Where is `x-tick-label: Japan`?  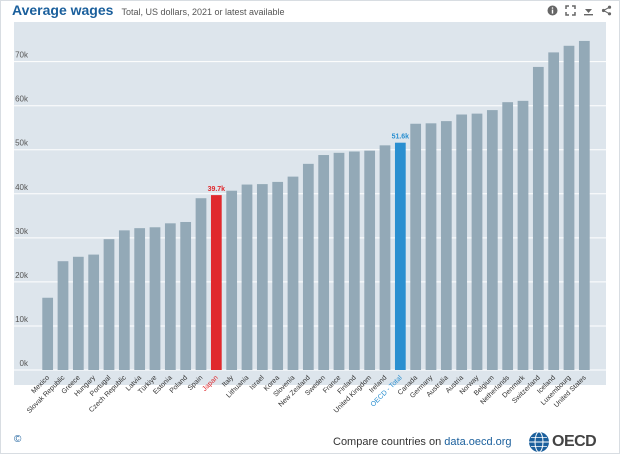
x-tick-label: Japan is located at coordinates (210, 383).